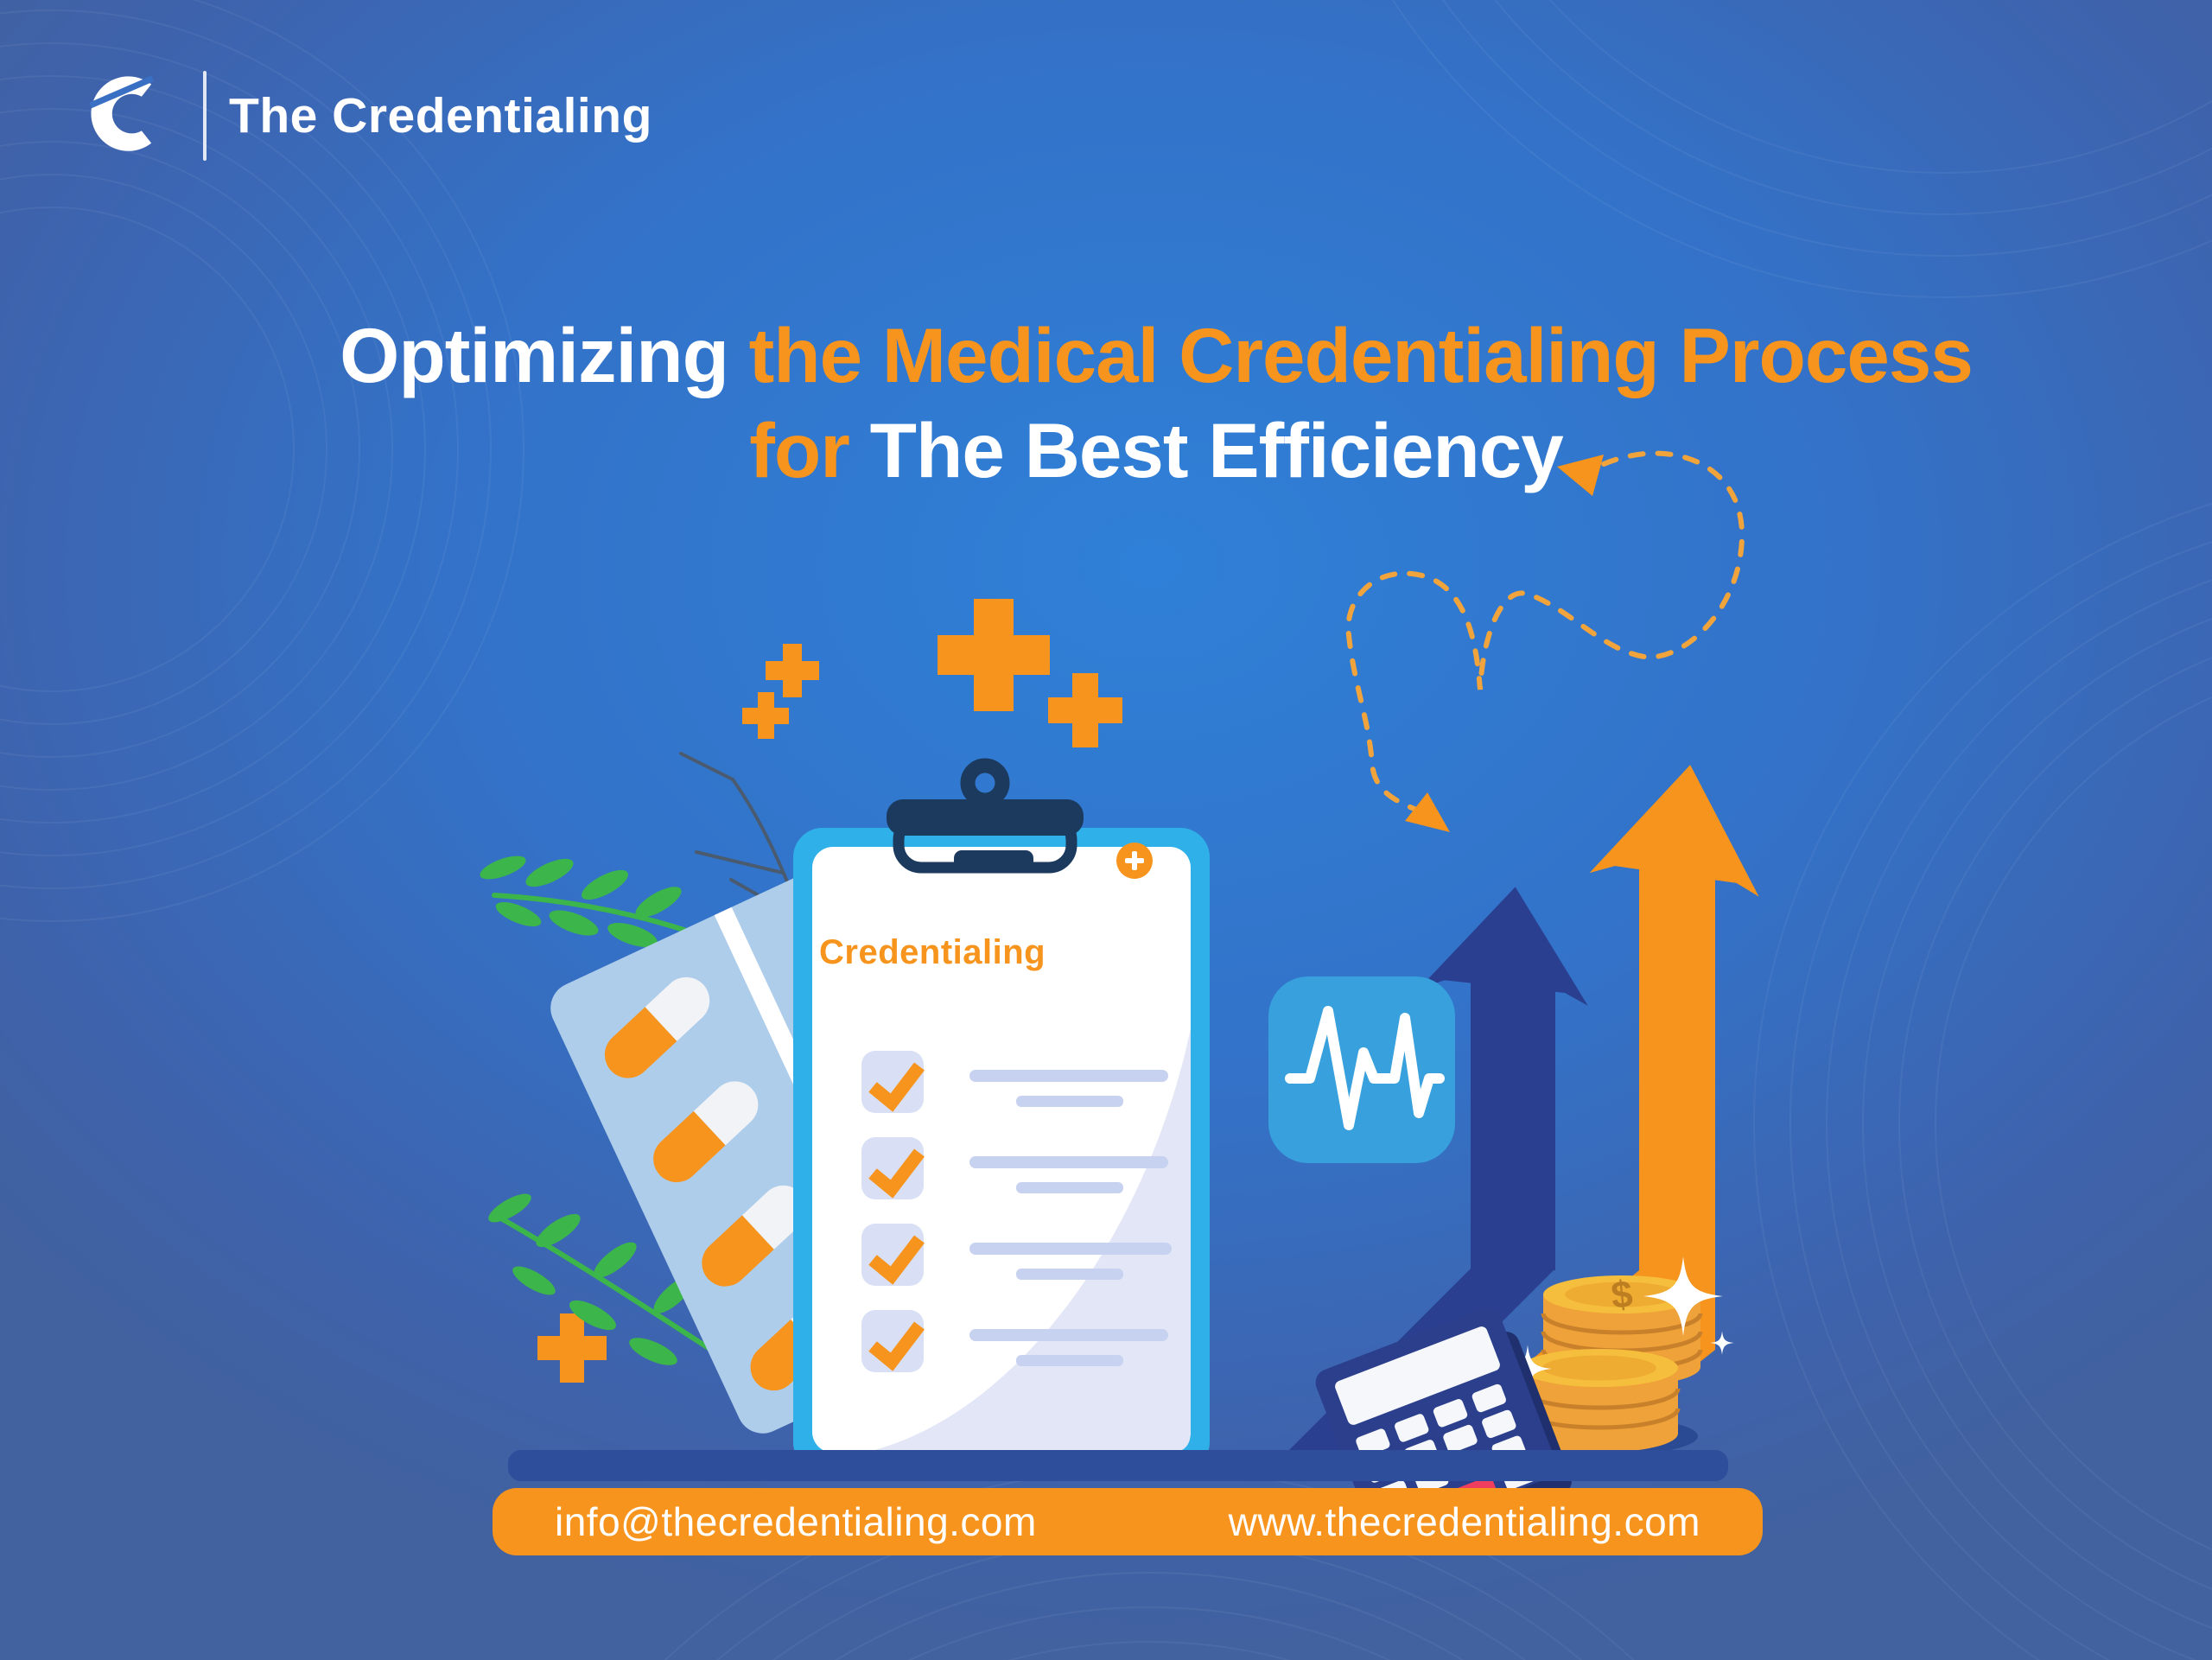 This screenshot has height=1660, width=2212. What do you see at coordinates (1417, 1375) in the screenshot?
I see `calculator-display` at bounding box center [1417, 1375].